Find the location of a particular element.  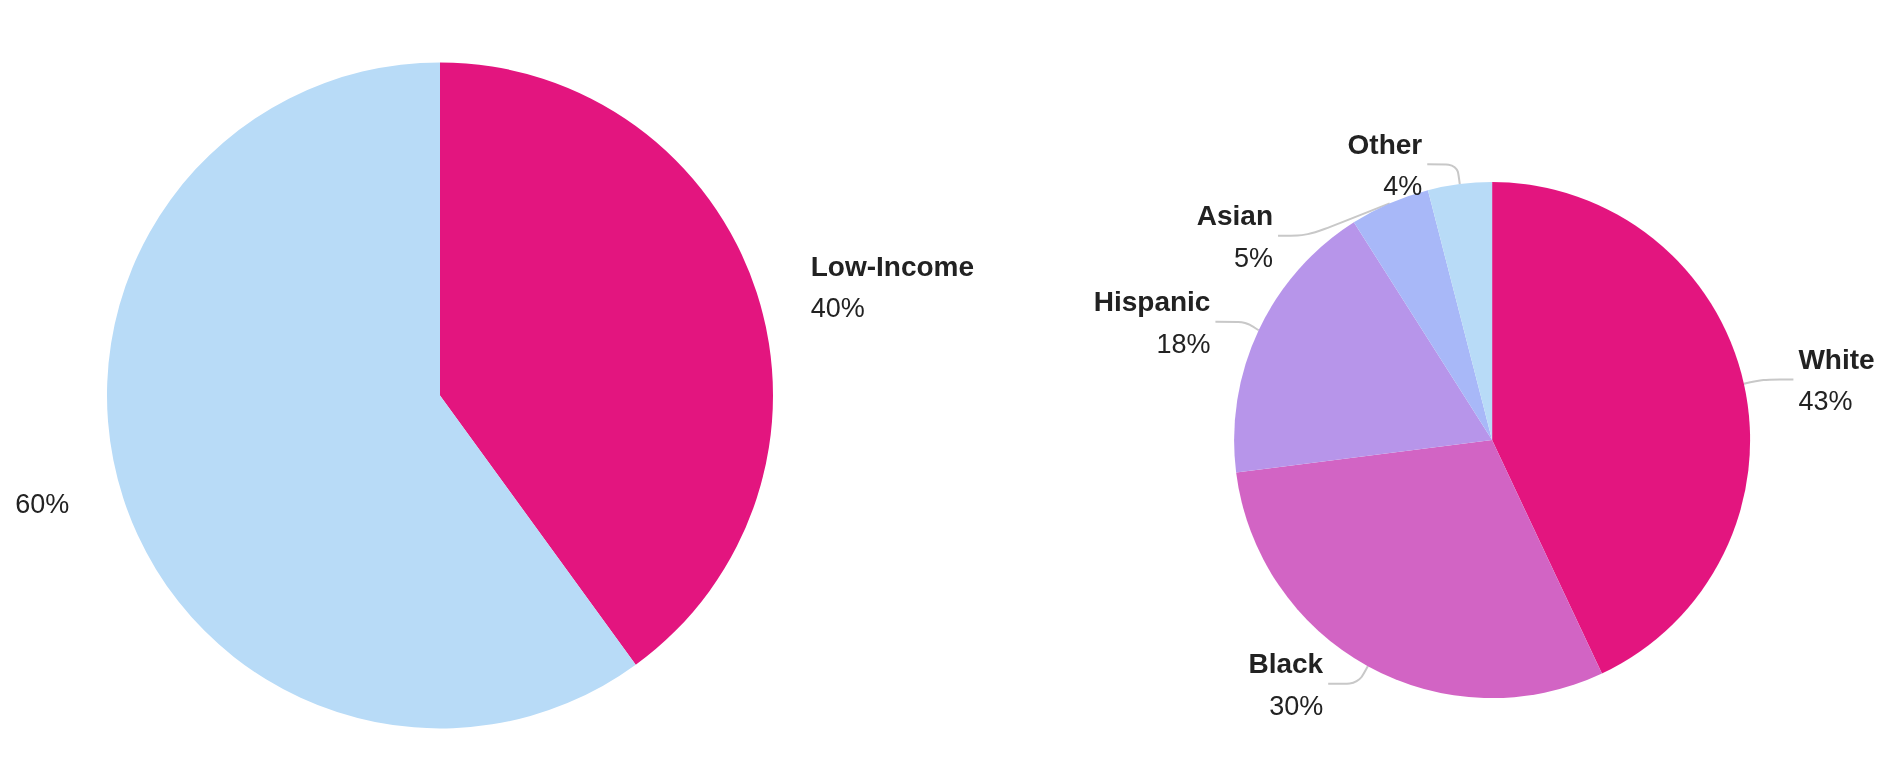

slice-label: White is located at coordinates (1836, 359).